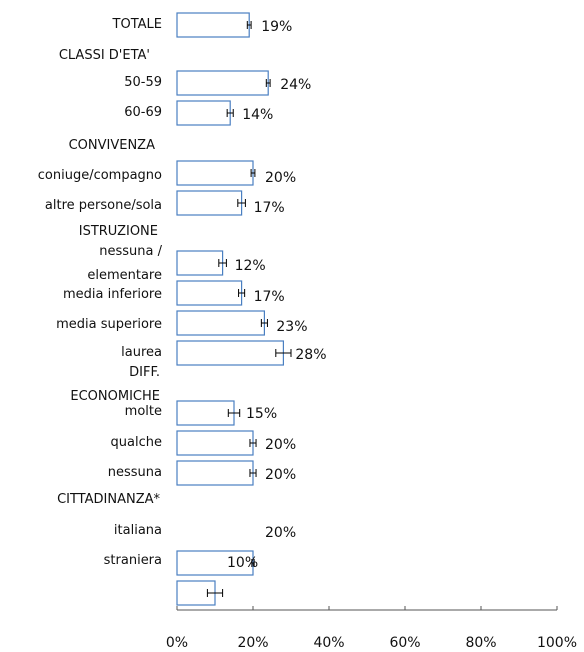  I want to click on group-label: CLASSI D'ETA', so click(104, 55).